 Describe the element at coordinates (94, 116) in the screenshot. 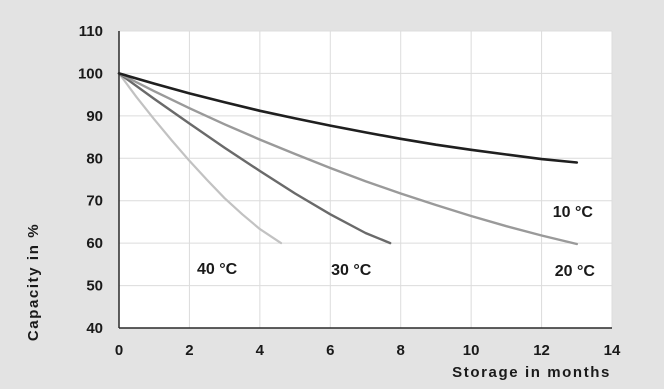

I see `y-tick-label-90: 90` at that location.